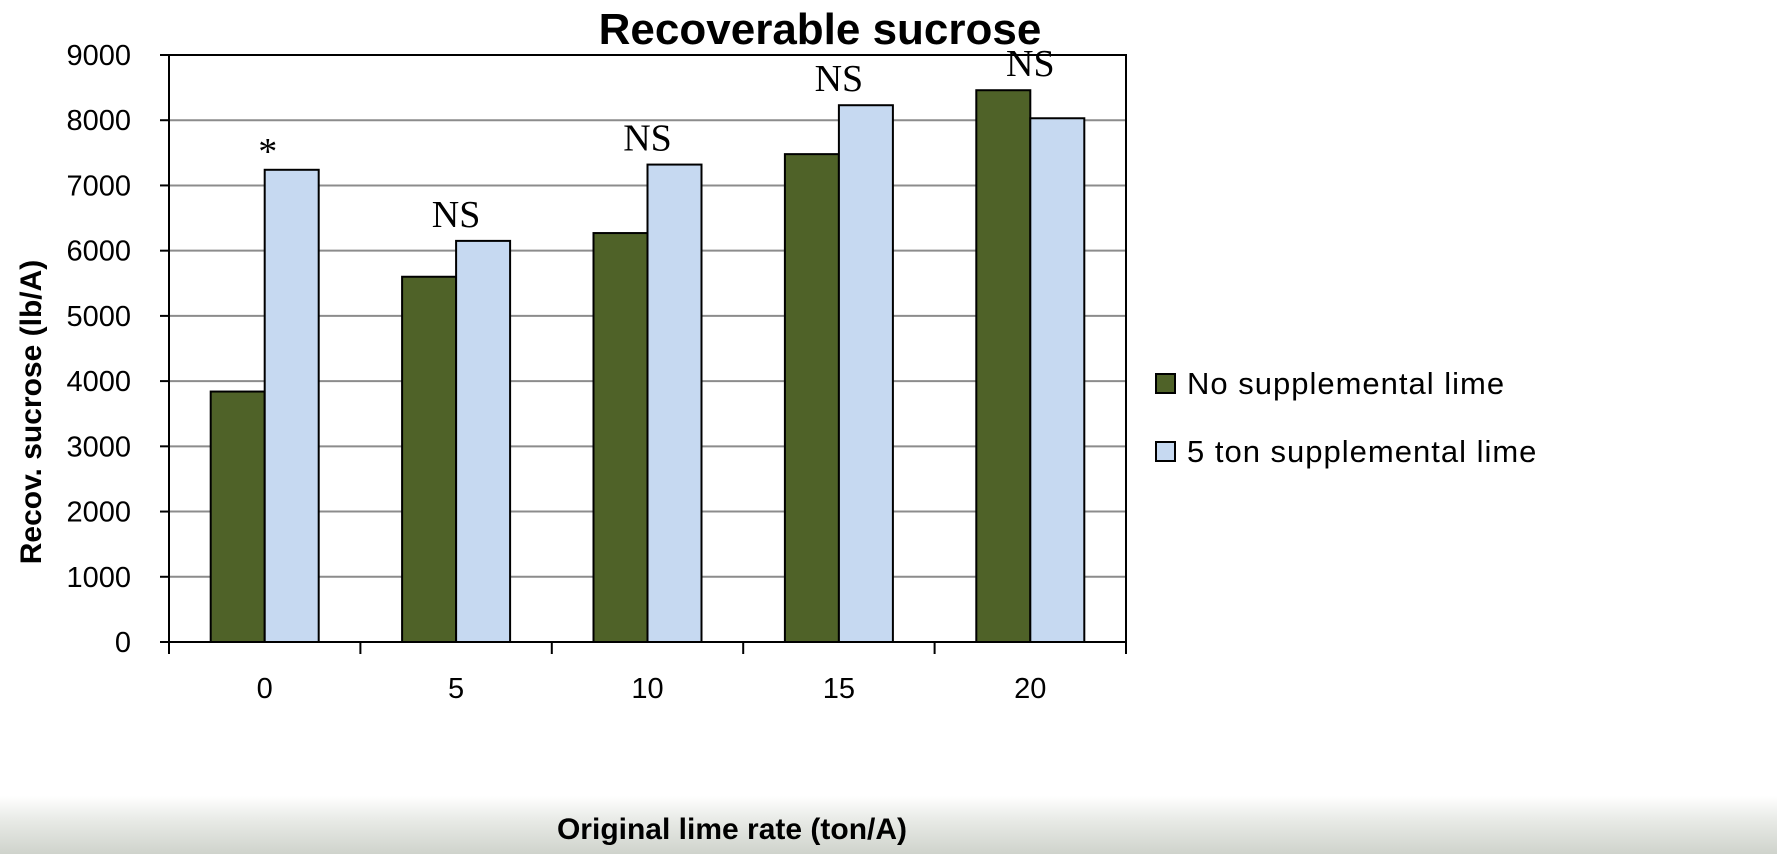  I want to click on background-strip, so click(888, 825).